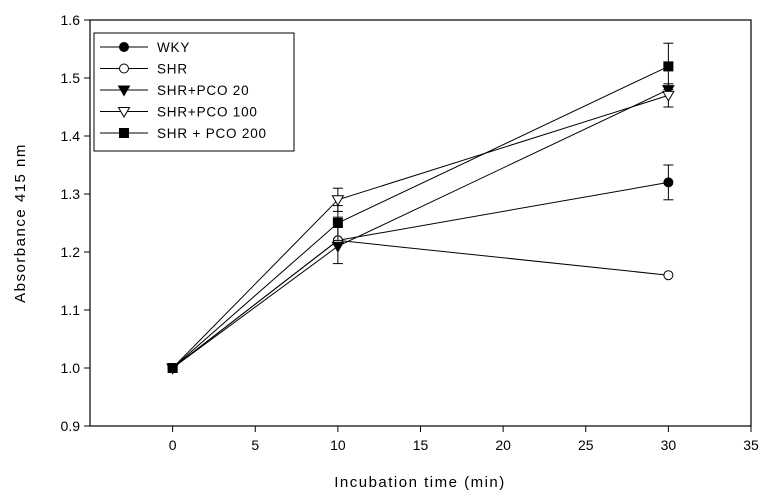 The image size is (761, 492). Describe the element at coordinates (421, 445) in the screenshot. I see `x-tick-label: 15` at that location.